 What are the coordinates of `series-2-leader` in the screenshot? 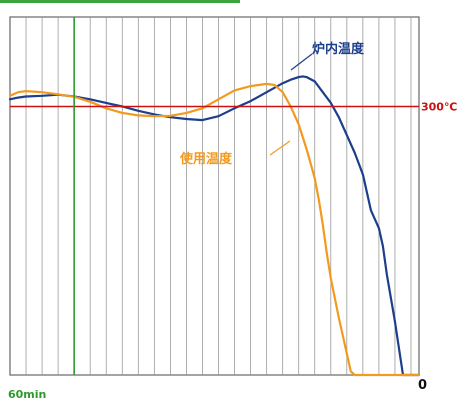 It's located at (280, 148).